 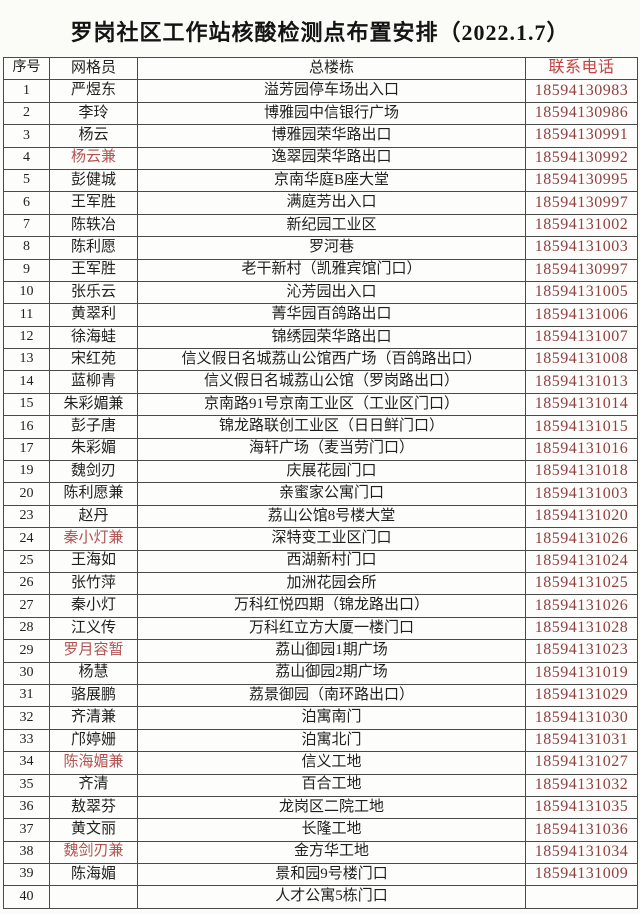 I want to click on table-row: 32 齐清兼 泊寓南门 18594131030, so click(x=320, y=718).